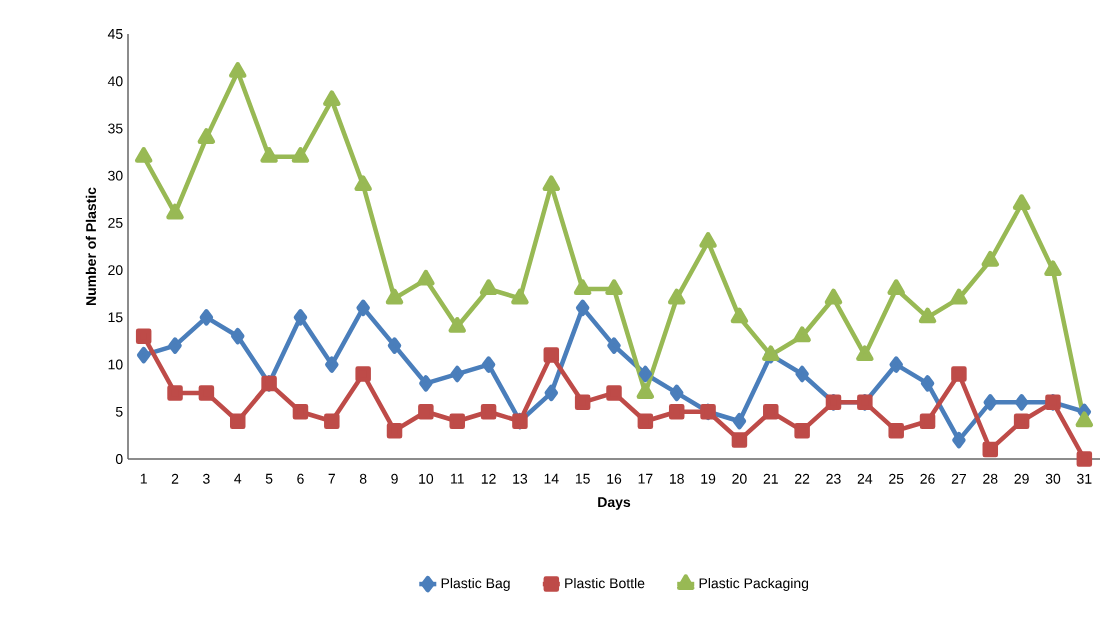 This screenshot has width=1108, height=626. What do you see at coordinates (1021, 478) in the screenshot?
I see `x-tick-label: 29` at bounding box center [1021, 478].